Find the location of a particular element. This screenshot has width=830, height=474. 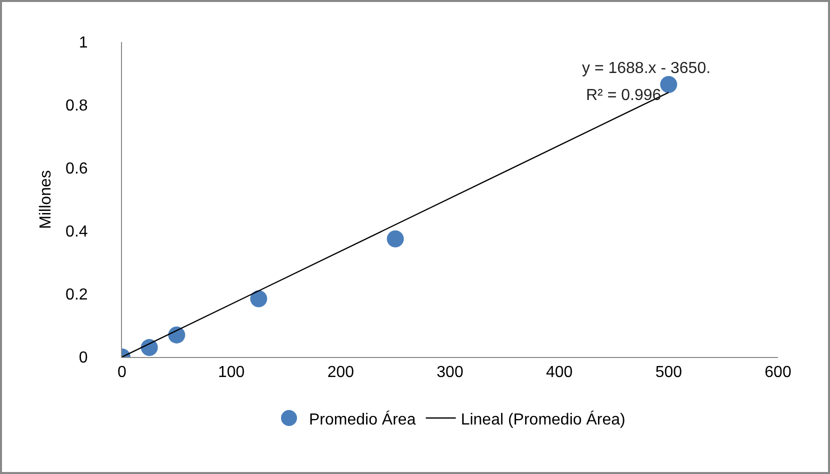

y-tick-label: 0.4 is located at coordinates (77, 232).